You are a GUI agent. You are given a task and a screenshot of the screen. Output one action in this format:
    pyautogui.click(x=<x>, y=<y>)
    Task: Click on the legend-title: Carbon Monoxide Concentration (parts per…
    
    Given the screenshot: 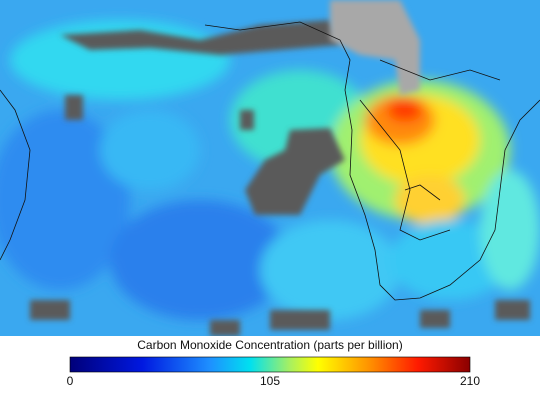 What is the action you would take?
    pyautogui.click(x=269, y=345)
    